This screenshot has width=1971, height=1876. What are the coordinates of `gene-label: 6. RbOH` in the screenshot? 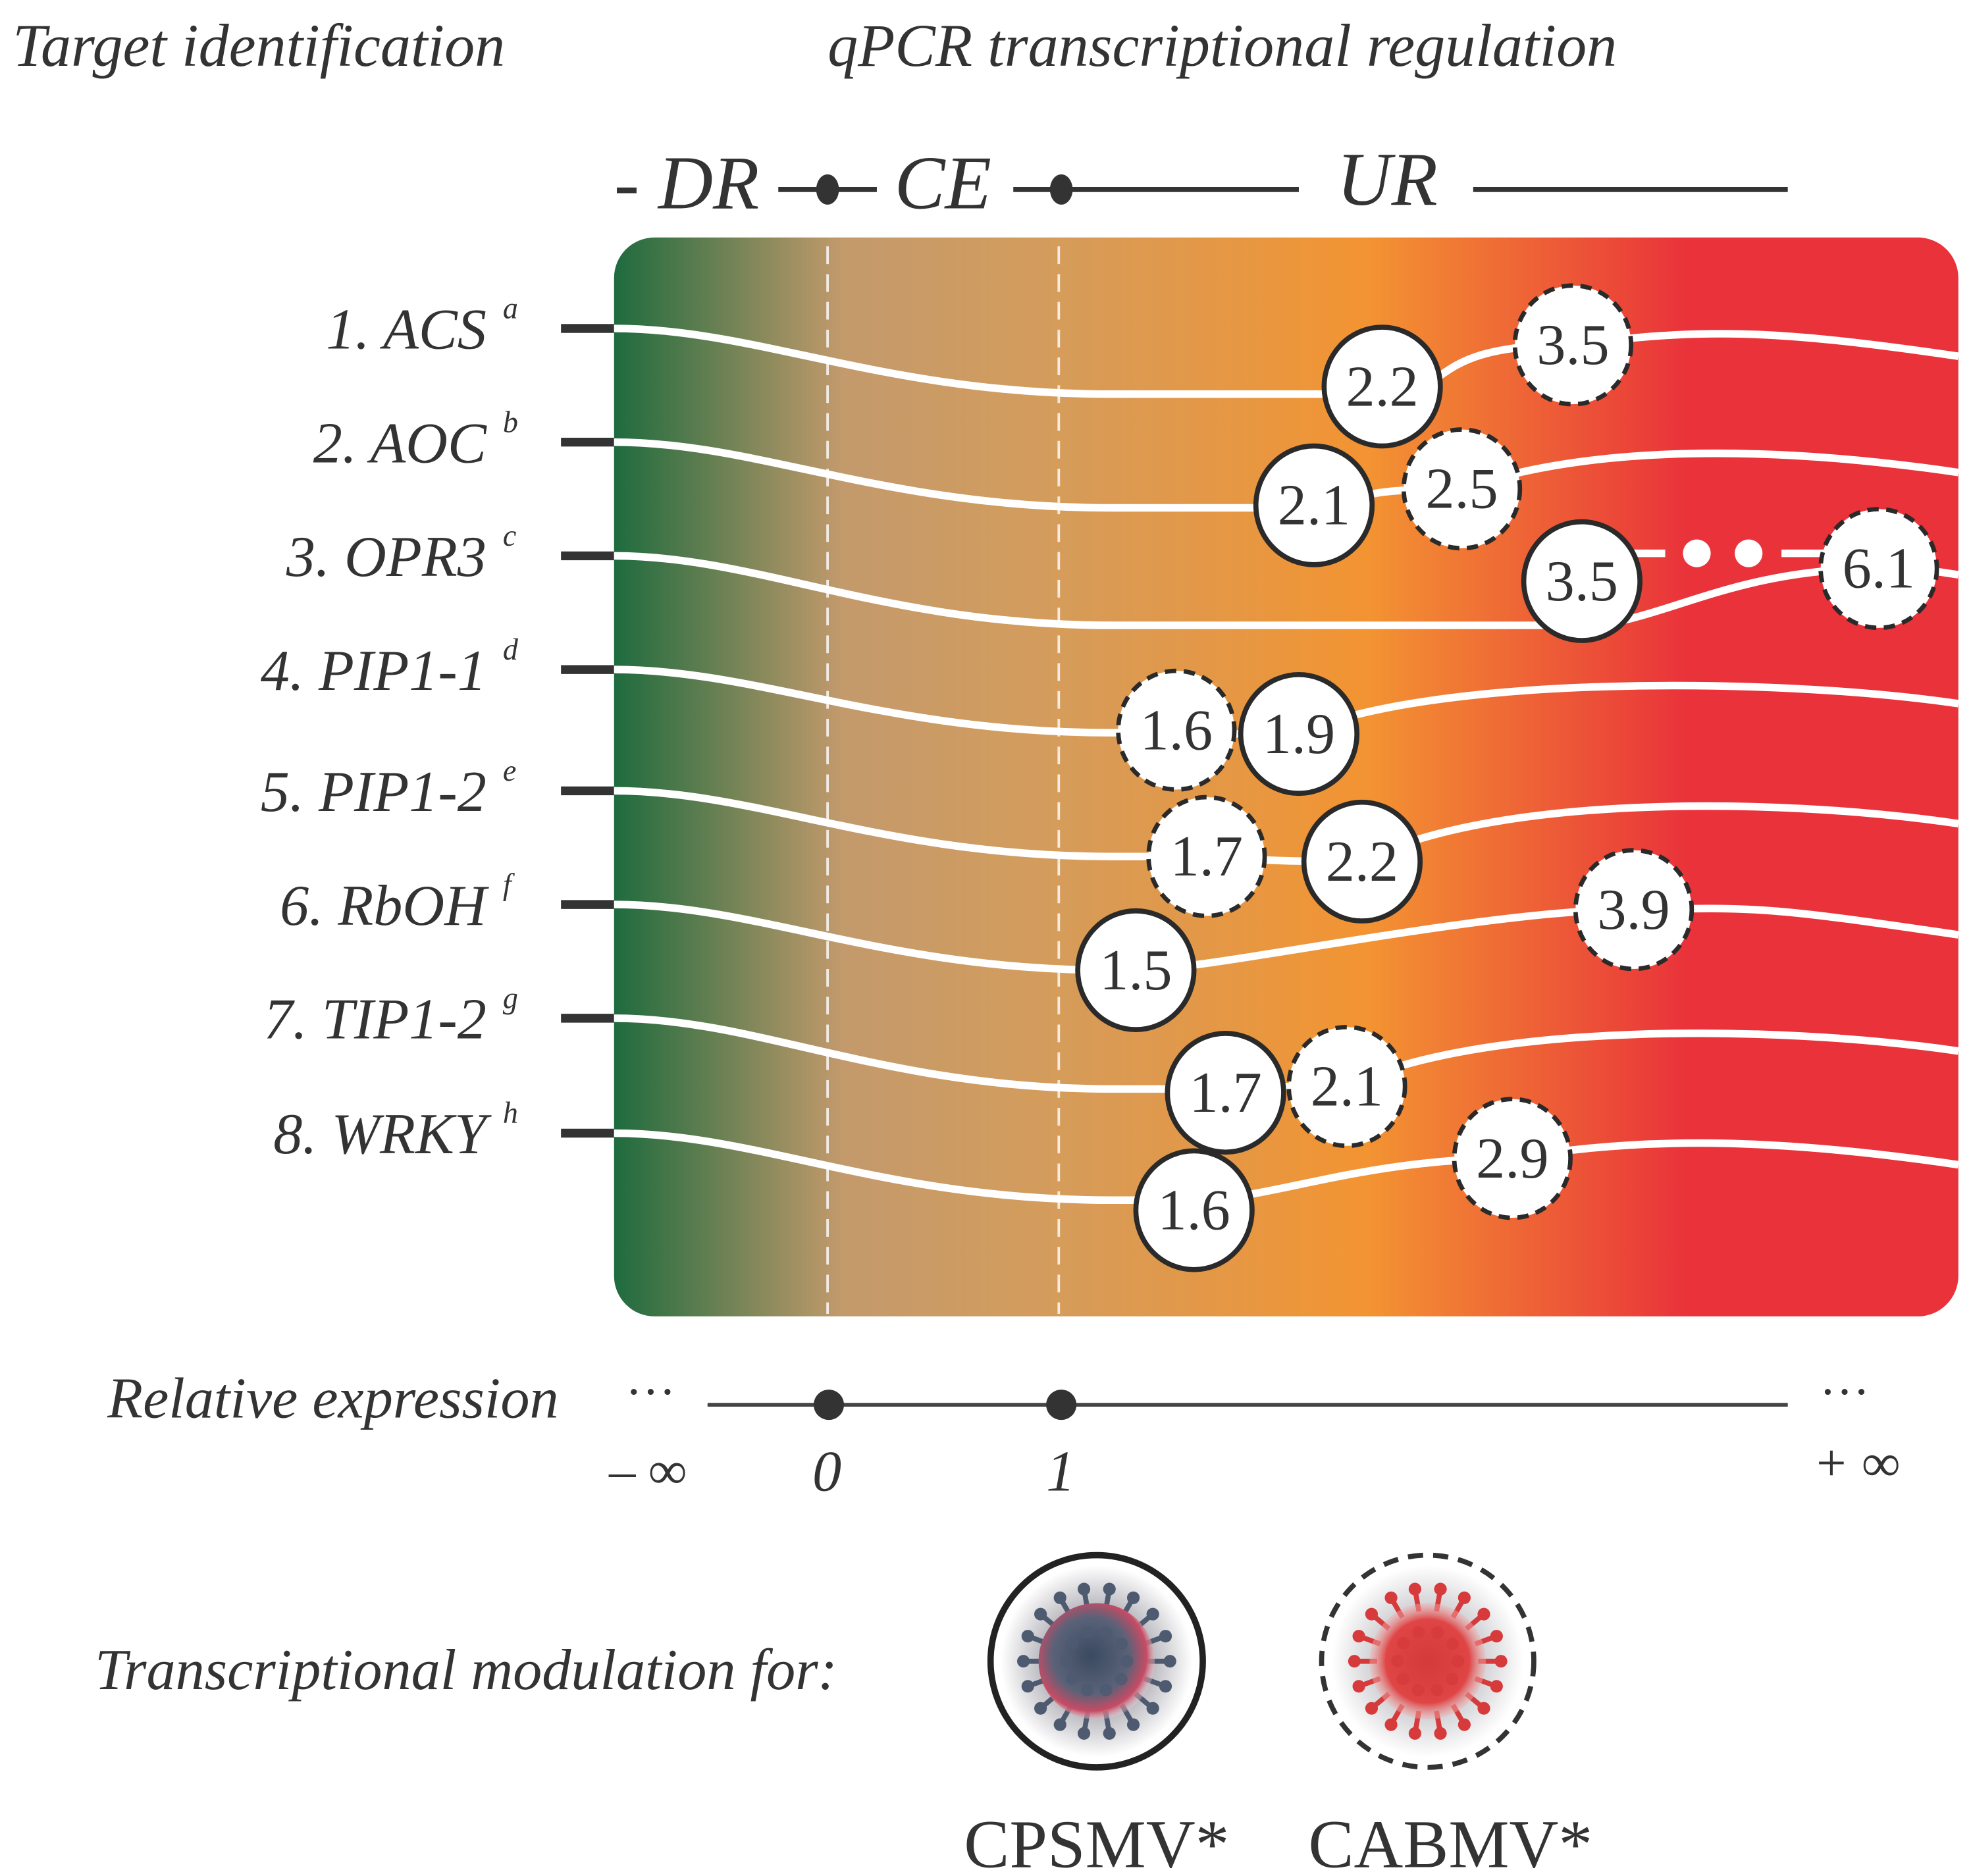 It's located at (384, 905).